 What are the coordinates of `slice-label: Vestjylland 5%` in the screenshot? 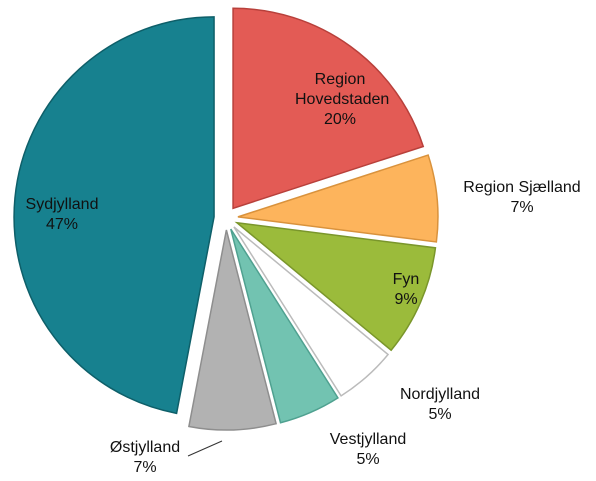 It's located at (368, 450).